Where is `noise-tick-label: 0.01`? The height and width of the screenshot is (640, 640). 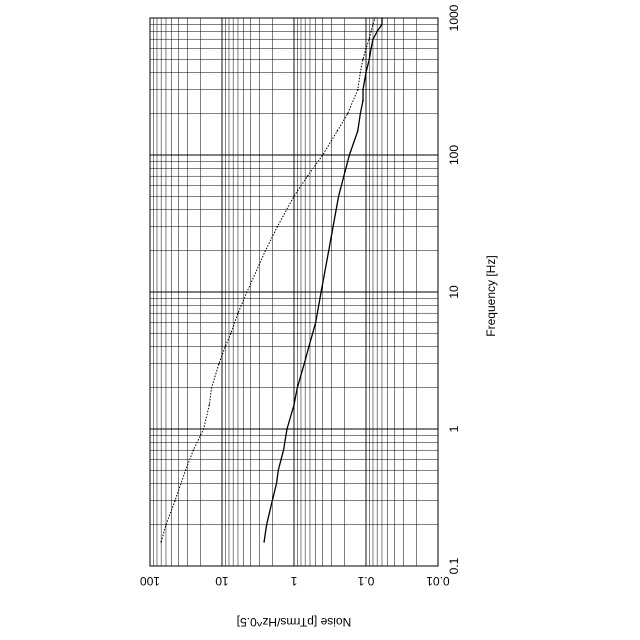 noise-tick-label: 0.01 is located at coordinates (438, 581).